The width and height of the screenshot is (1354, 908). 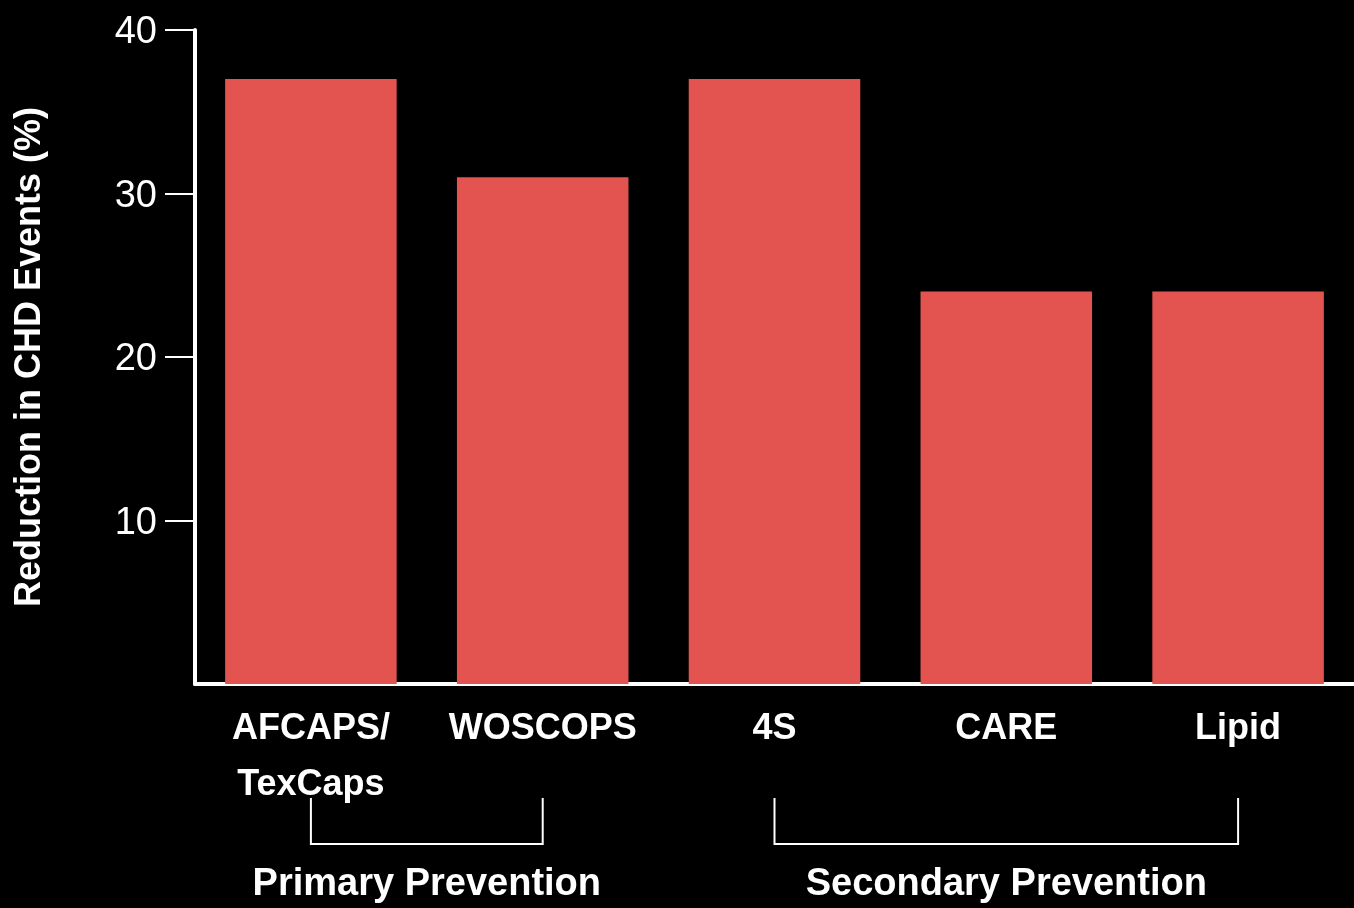 I want to click on x-tick-label: 4S, so click(x=774, y=726).